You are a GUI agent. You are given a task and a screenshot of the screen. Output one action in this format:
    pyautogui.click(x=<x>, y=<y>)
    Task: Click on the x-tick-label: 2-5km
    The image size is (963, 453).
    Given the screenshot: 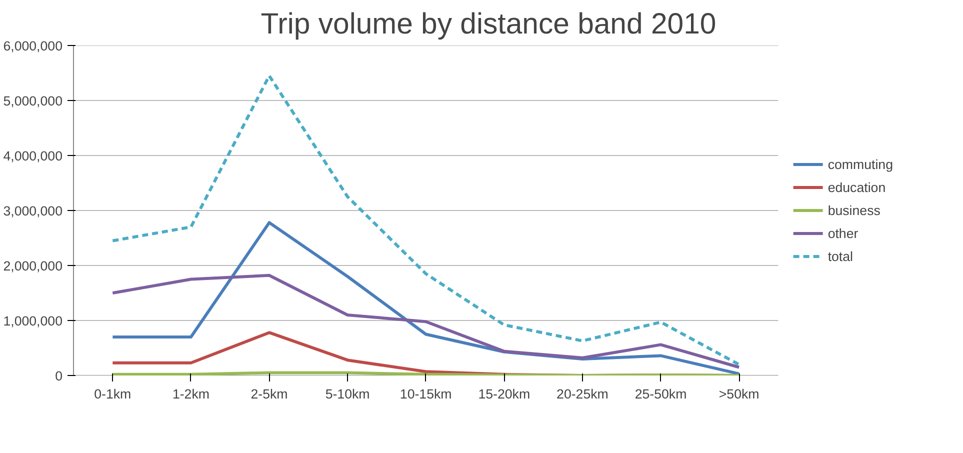 What is the action you would take?
    pyautogui.click(x=269, y=394)
    